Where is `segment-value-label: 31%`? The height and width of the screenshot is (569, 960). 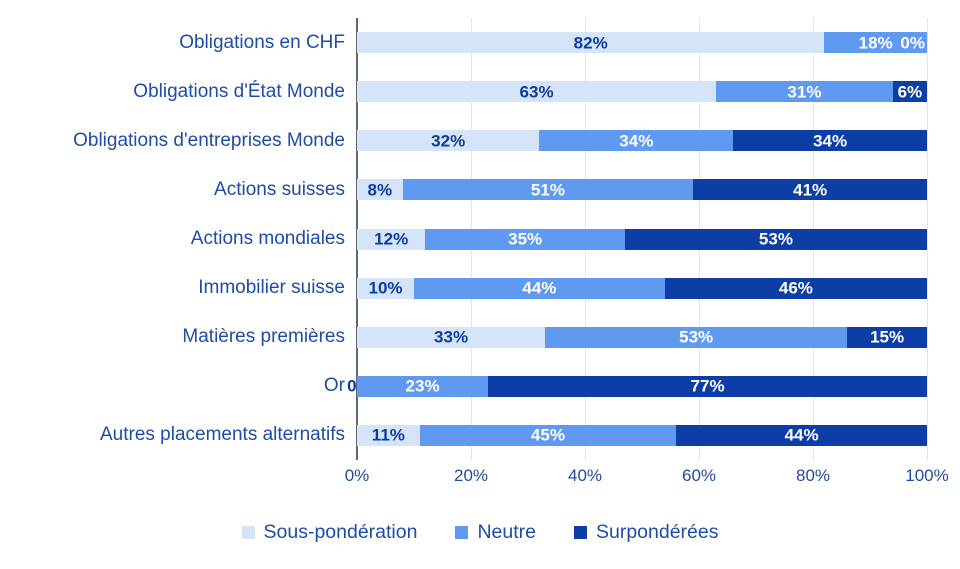
segment-value-label: 31% is located at coordinates (804, 92).